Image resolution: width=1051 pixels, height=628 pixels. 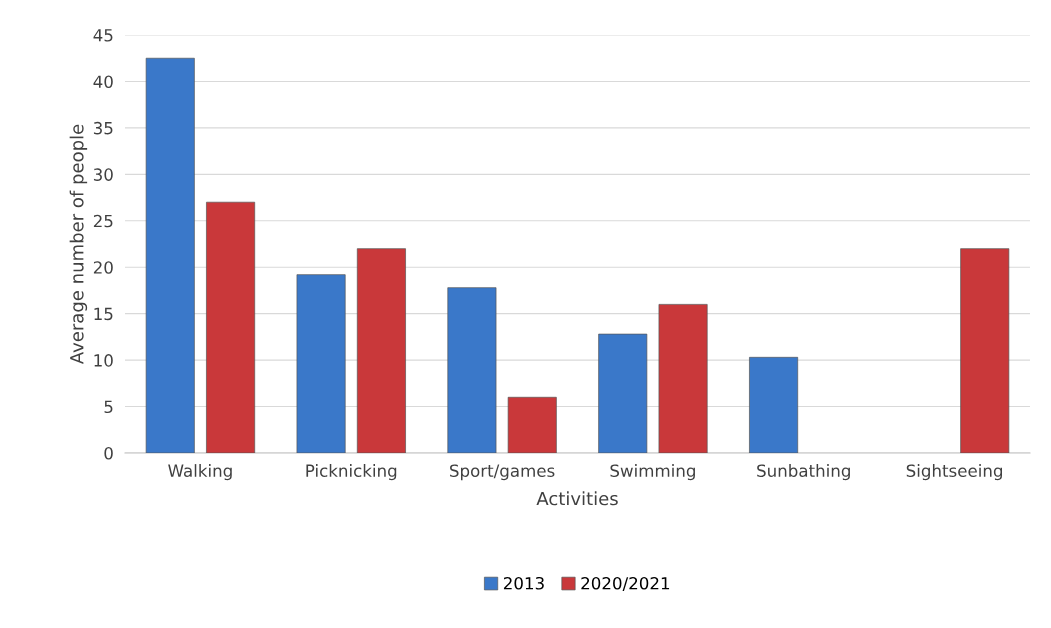 What do you see at coordinates (78, 244) in the screenshot?
I see `y-axis-title: Average number of people` at bounding box center [78, 244].